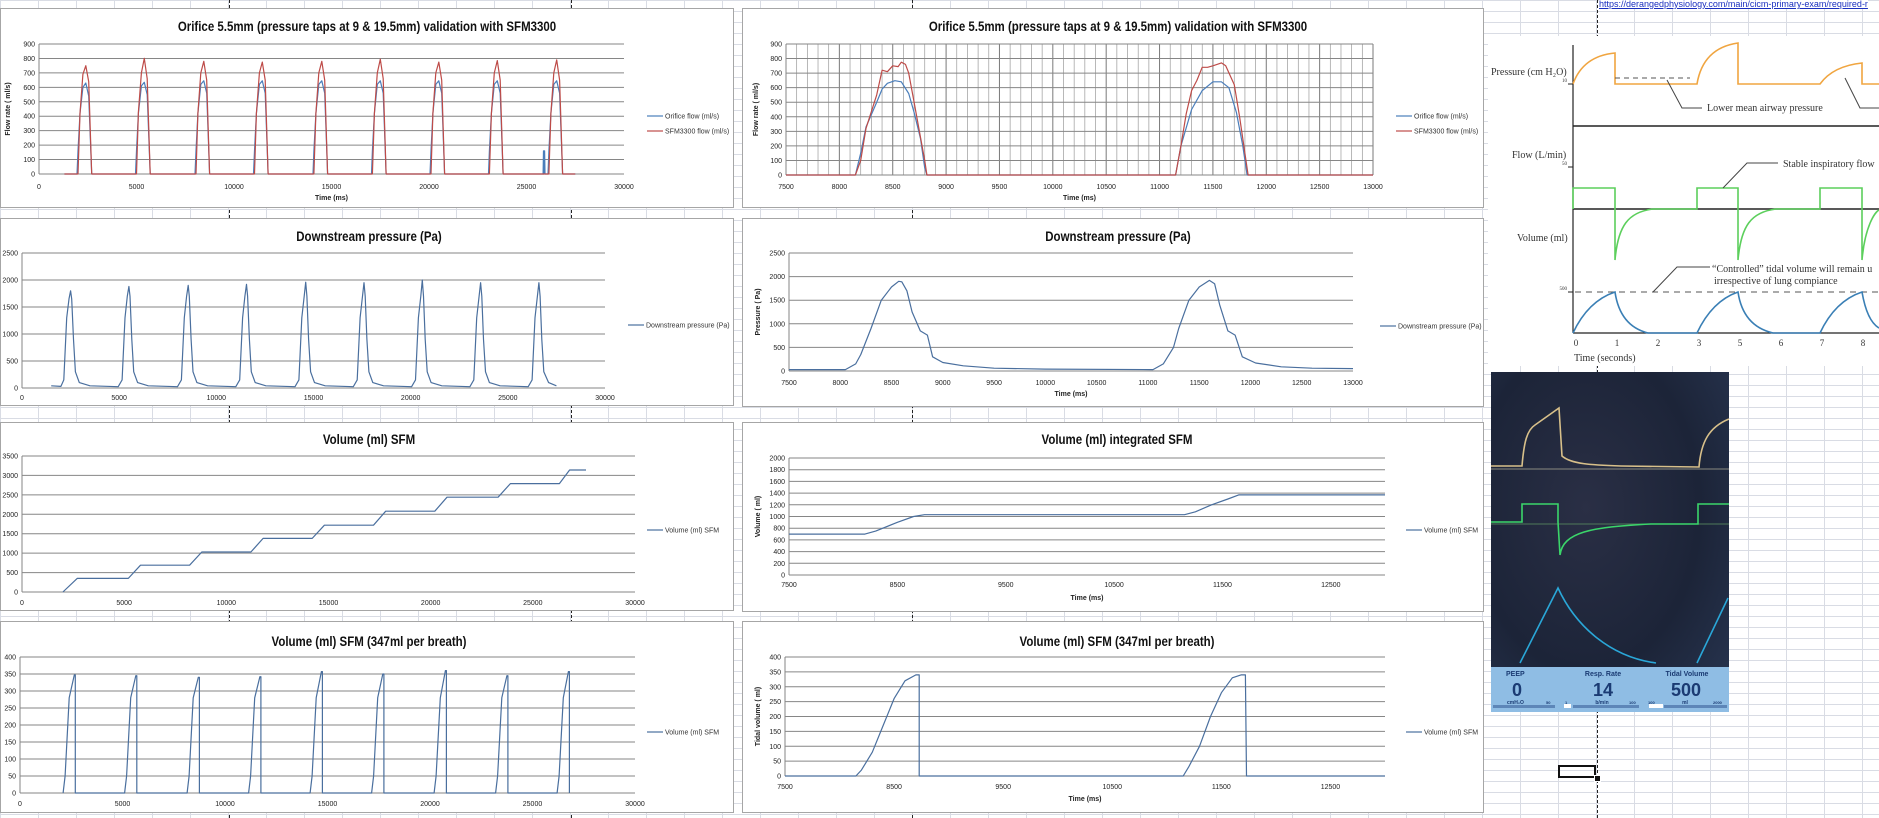 The width and height of the screenshot is (1879, 818). What do you see at coordinates (1548, 702) in the screenshot?
I see `peep-scale: 50` at bounding box center [1548, 702].